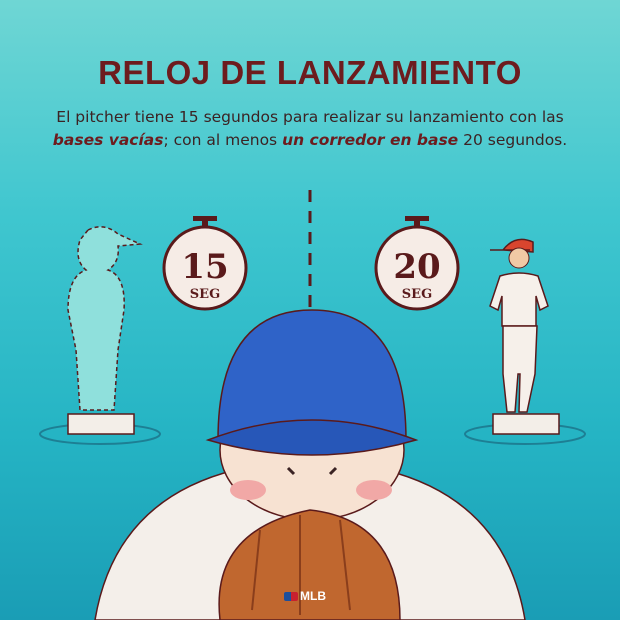 Image resolution: width=620 pixels, height=620 pixels. Describe the element at coordinates (525, 341) in the screenshot. I see `runner-on-base` at that location.